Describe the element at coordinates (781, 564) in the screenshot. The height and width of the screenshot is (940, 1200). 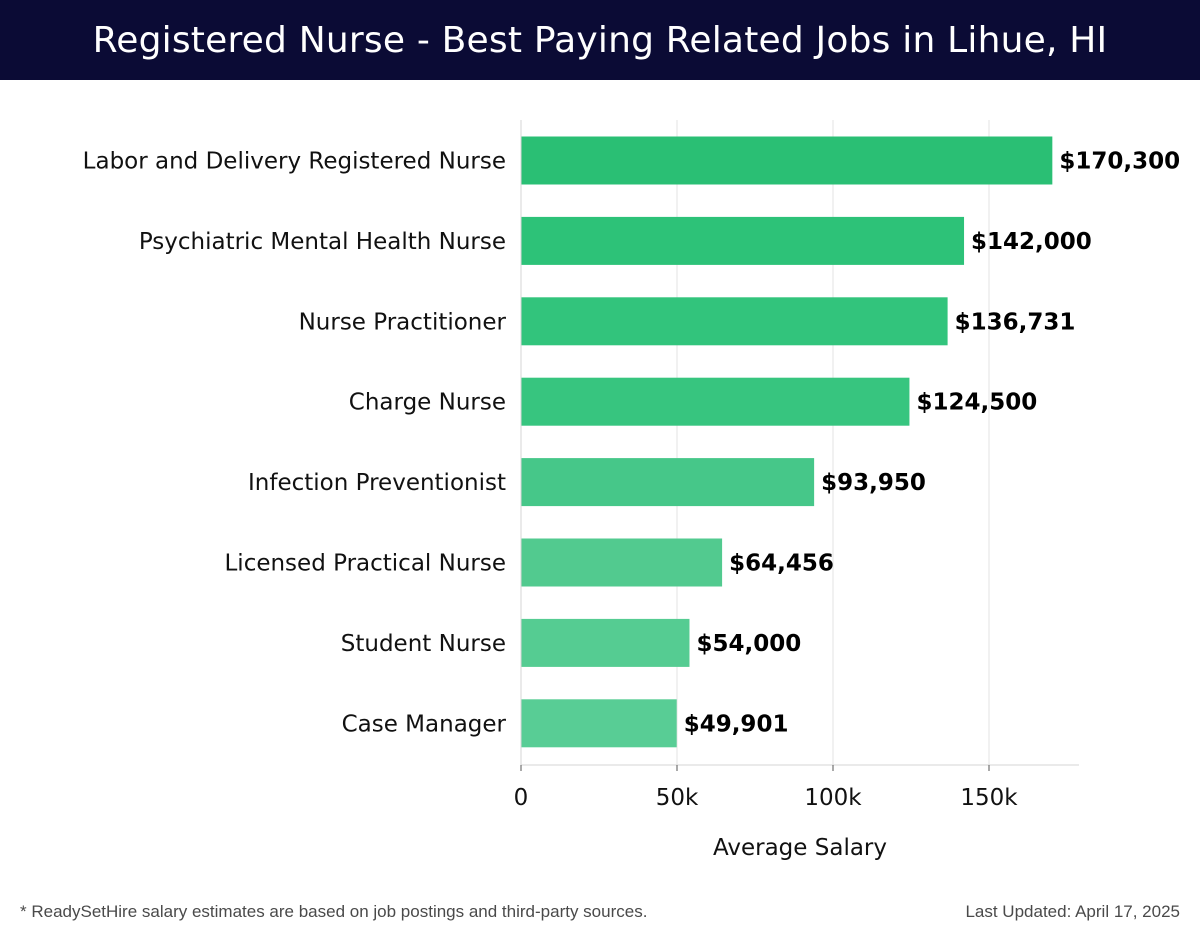
I see `value-label-6: $64,456` at that location.